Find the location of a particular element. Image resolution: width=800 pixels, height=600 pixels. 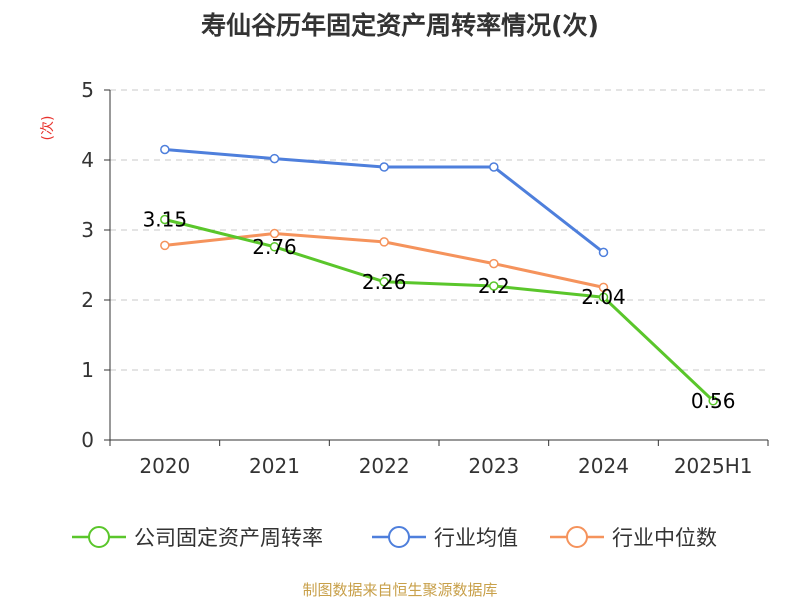

legend-item-2: 行业中位数 is located at coordinates (633, 538).